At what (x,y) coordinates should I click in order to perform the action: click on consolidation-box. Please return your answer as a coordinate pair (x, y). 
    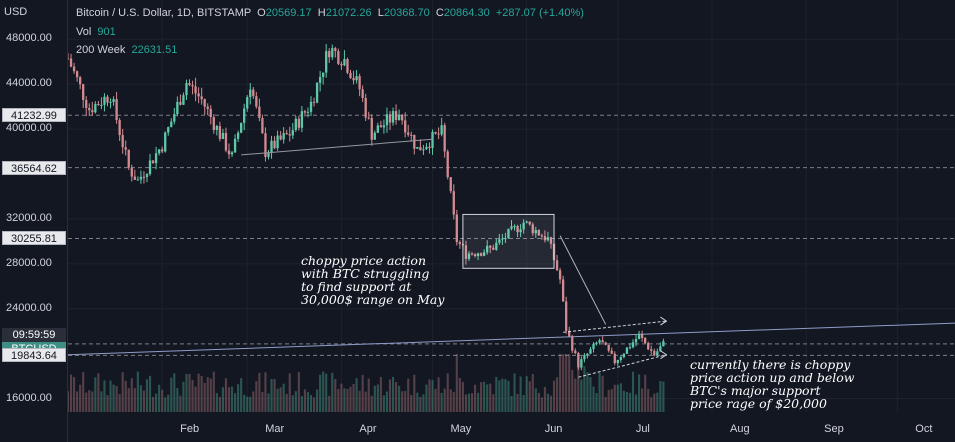
    Looking at the image, I should click on (508, 241).